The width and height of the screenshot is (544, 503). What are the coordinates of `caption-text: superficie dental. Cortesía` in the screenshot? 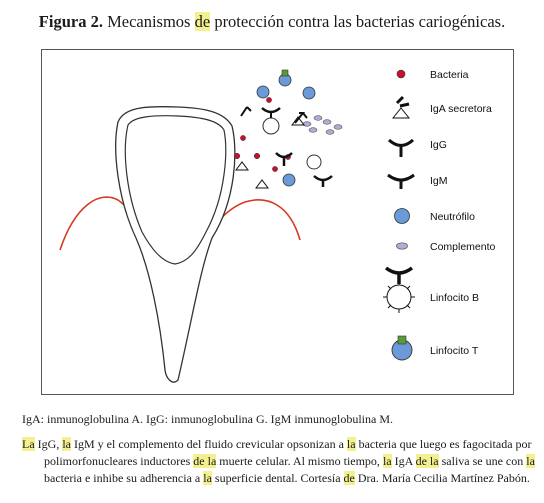 It's located at (277, 478).